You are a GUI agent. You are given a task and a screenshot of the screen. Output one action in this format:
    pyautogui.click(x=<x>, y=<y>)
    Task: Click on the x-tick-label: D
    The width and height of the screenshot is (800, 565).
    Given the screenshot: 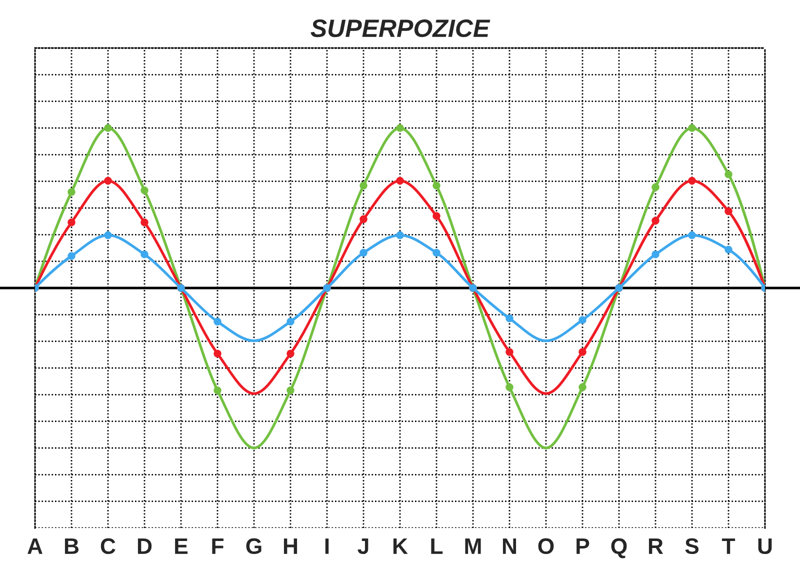 What is the action you would take?
    pyautogui.click(x=145, y=546)
    